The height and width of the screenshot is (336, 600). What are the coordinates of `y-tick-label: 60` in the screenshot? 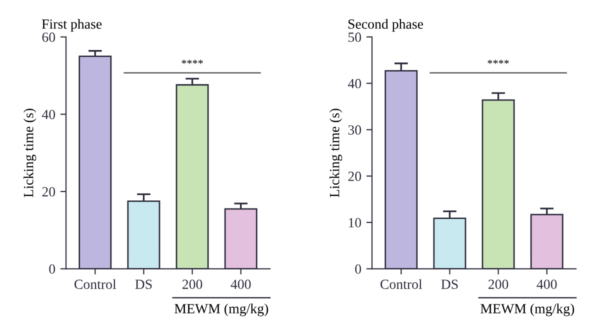 It's located at (49, 37).